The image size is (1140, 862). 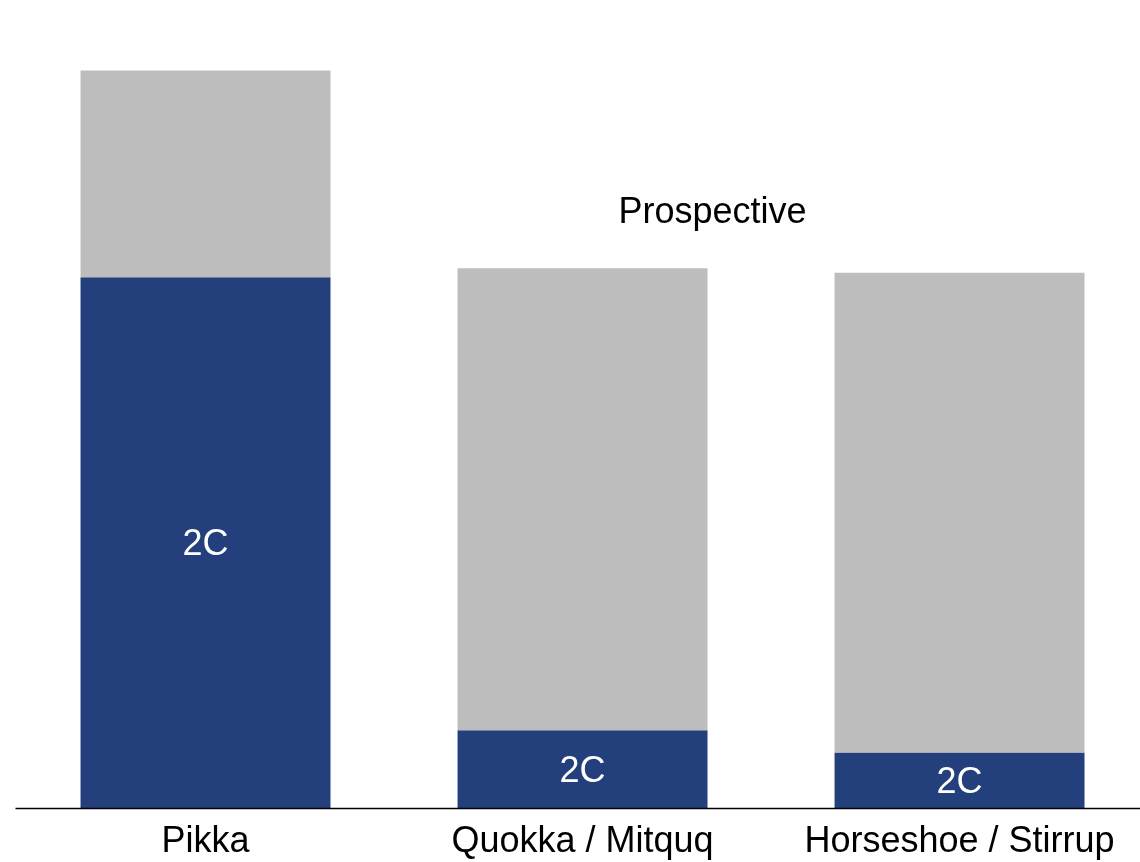 What do you see at coordinates (959, 839) in the screenshot?
I see `x-tick-label: Horseshoe / Stirrup` at bounding box center [959, 839].